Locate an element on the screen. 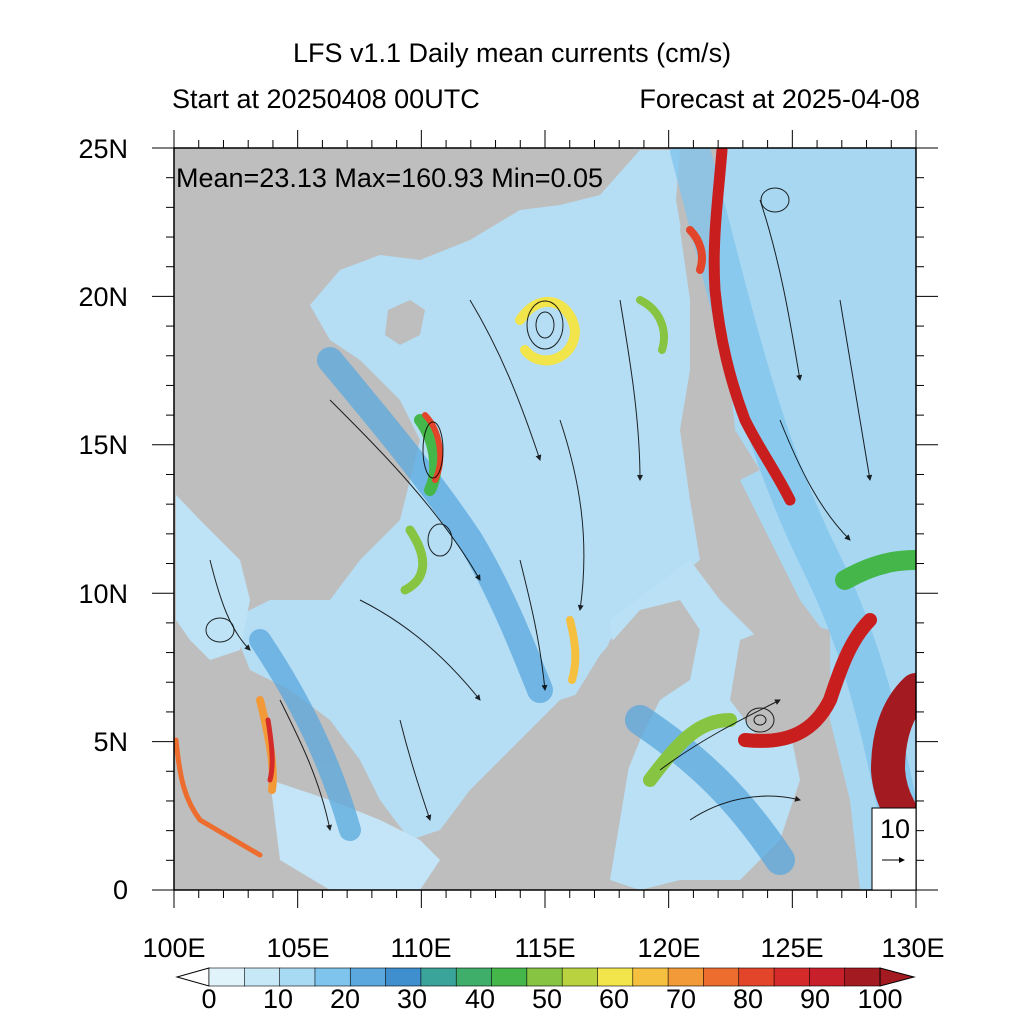  x-tick-label: 105E is located at coordinates (297, 948).